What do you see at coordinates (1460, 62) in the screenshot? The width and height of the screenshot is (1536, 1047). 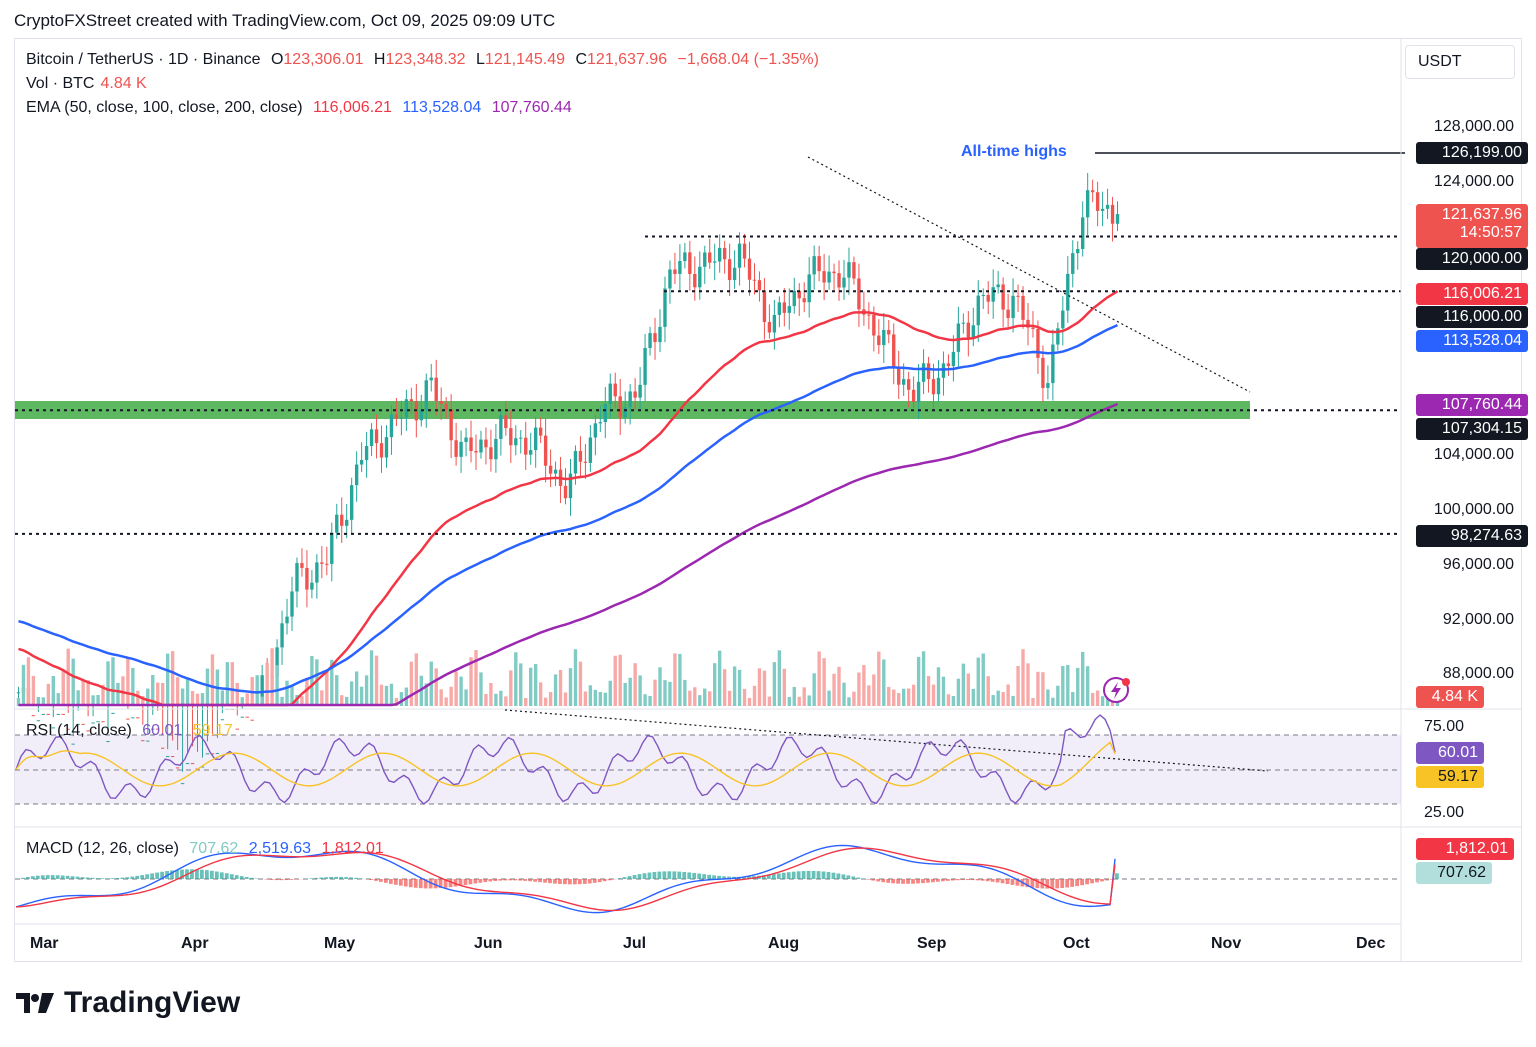 I see `currency-selector: USDT` at bounding box center [1460, 62].